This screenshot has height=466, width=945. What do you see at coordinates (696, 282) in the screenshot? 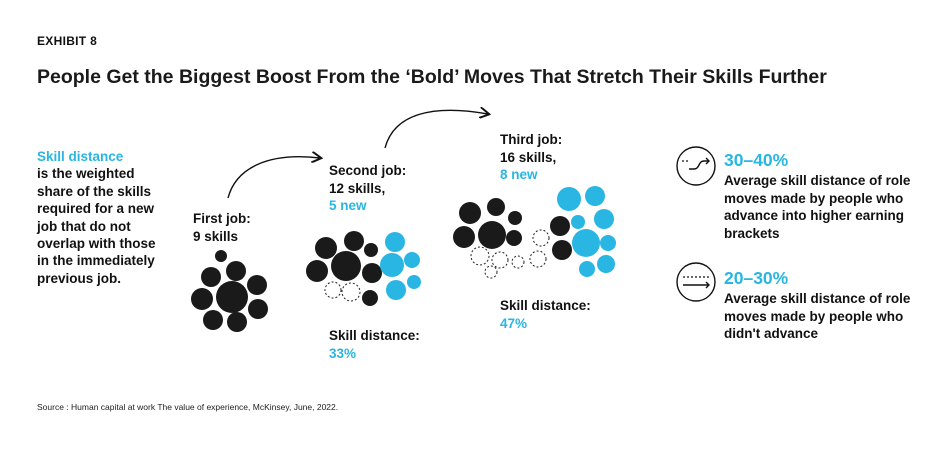
I see `lateral-move-icon` at bounding box center [696, 282].